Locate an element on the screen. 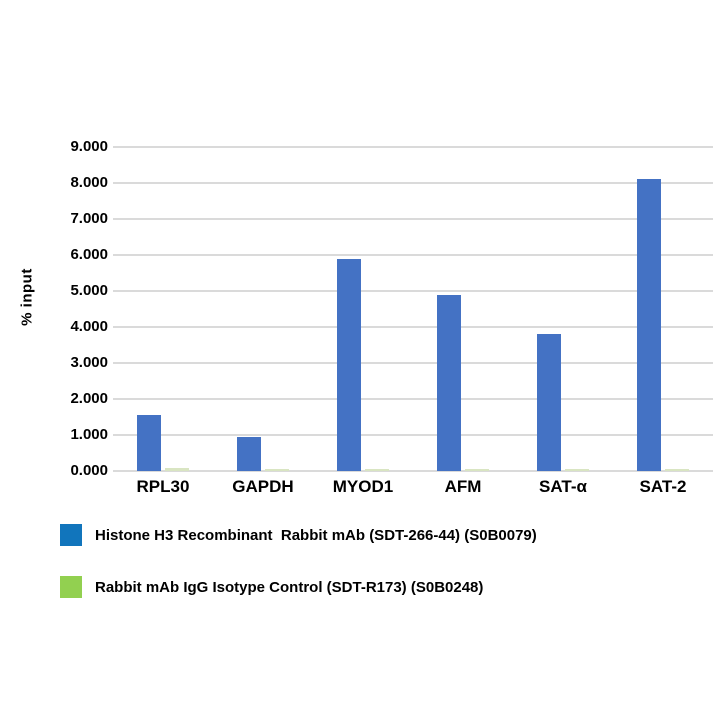 Image resolution: width=724 pixels, height=724 pixels. bar-igg-isotype-control-RPL30 is located at coordinates (177, 469).